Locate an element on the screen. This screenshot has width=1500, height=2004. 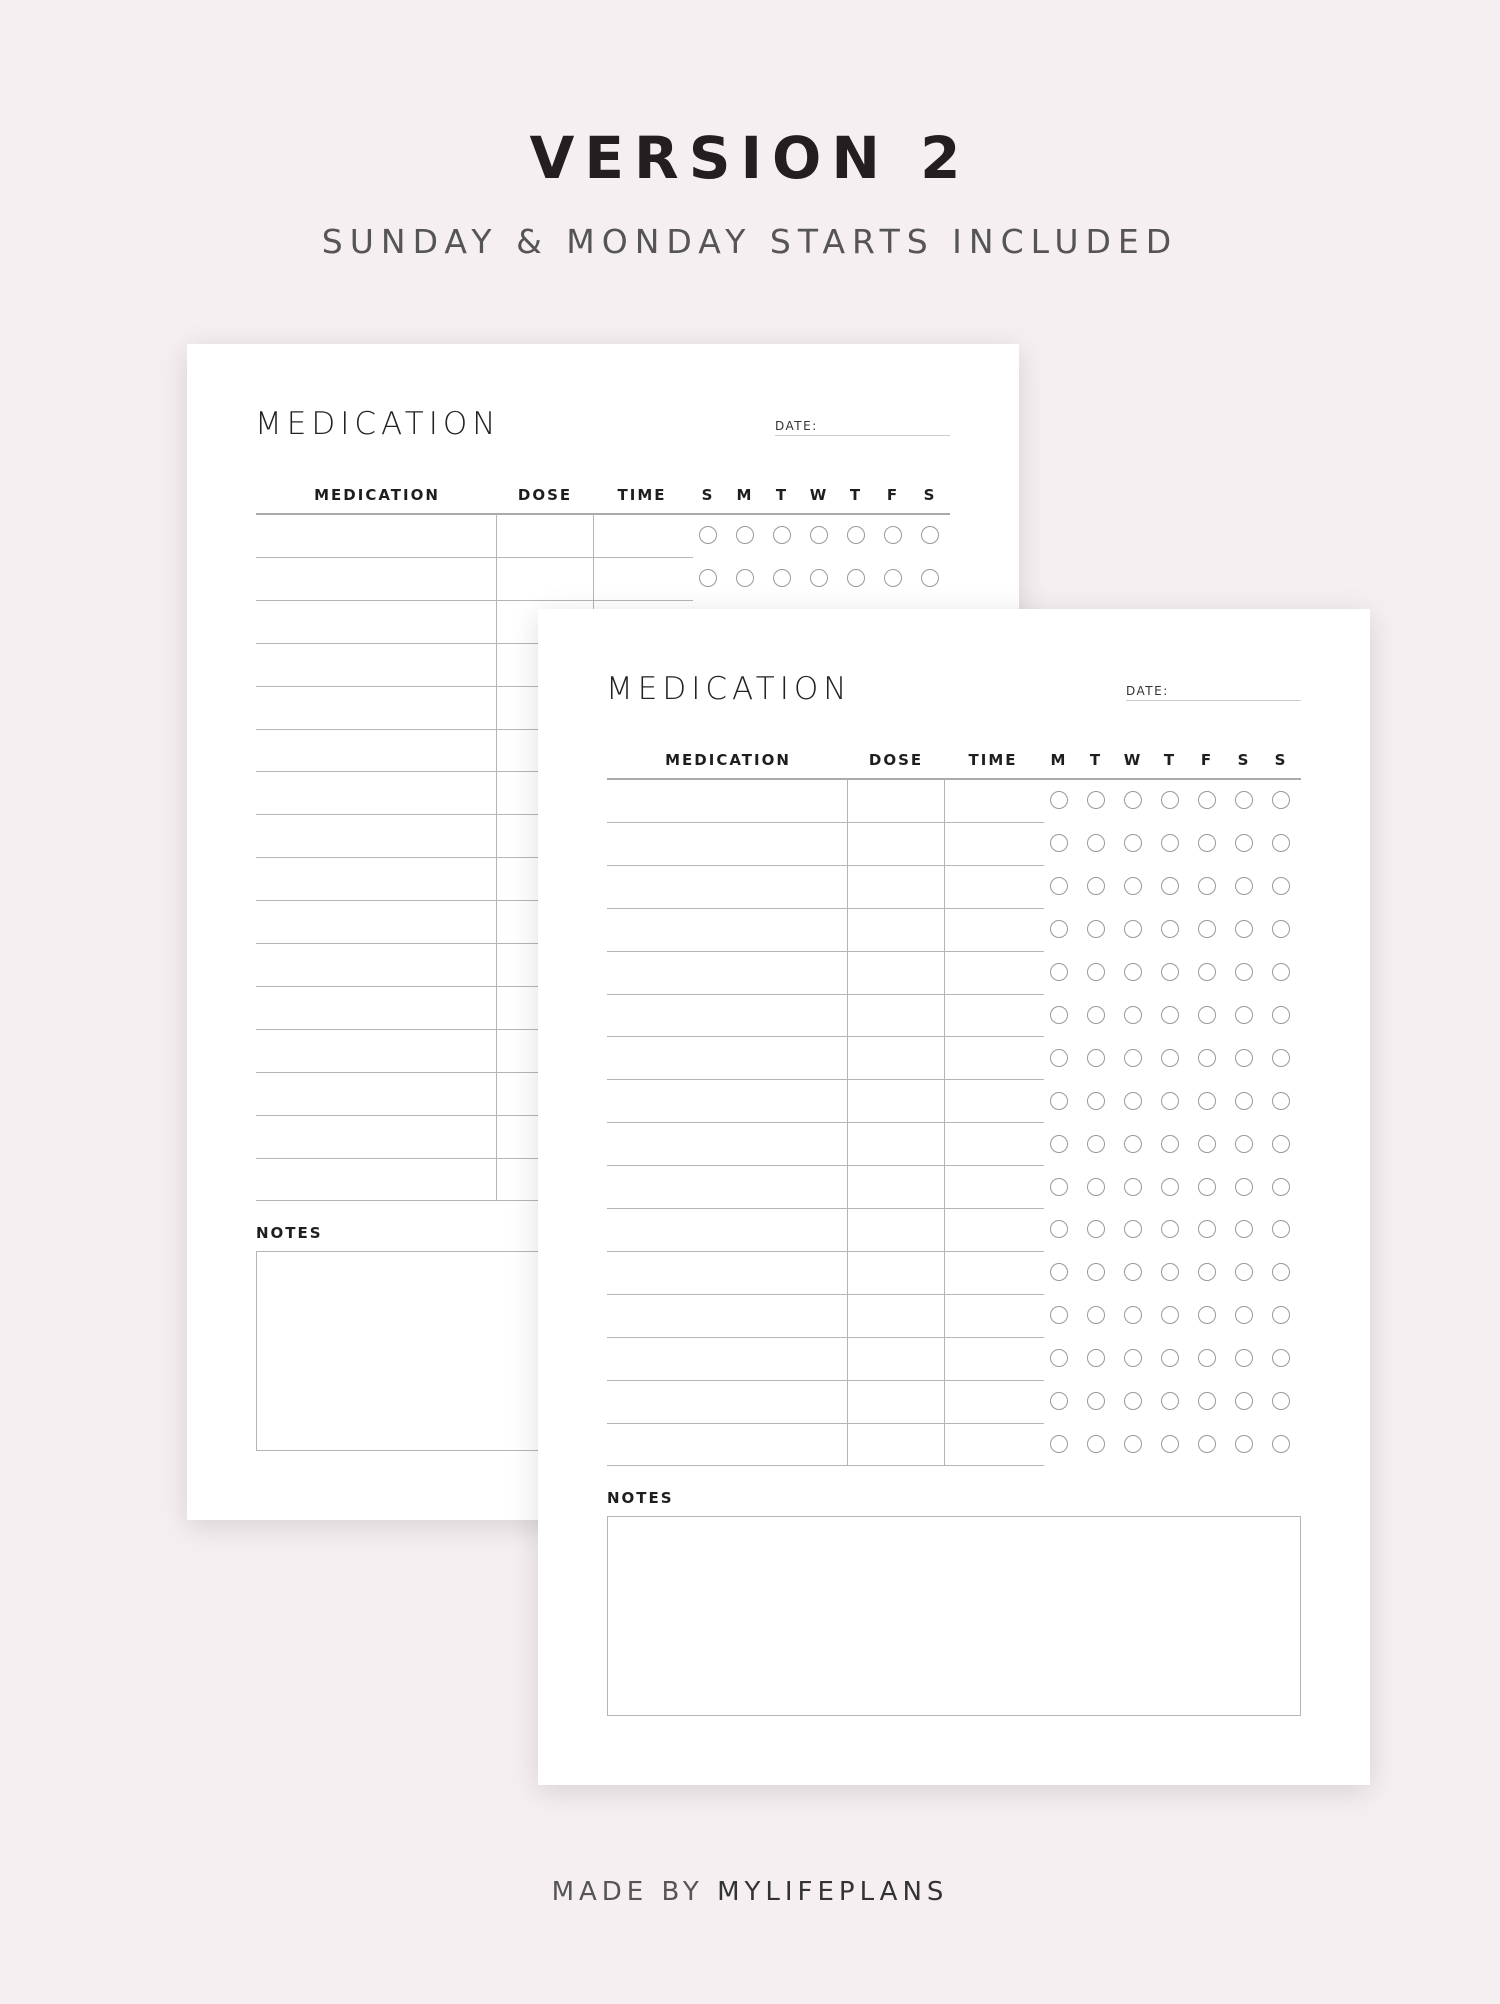
notes-box is located at coordinates (954, 1616).